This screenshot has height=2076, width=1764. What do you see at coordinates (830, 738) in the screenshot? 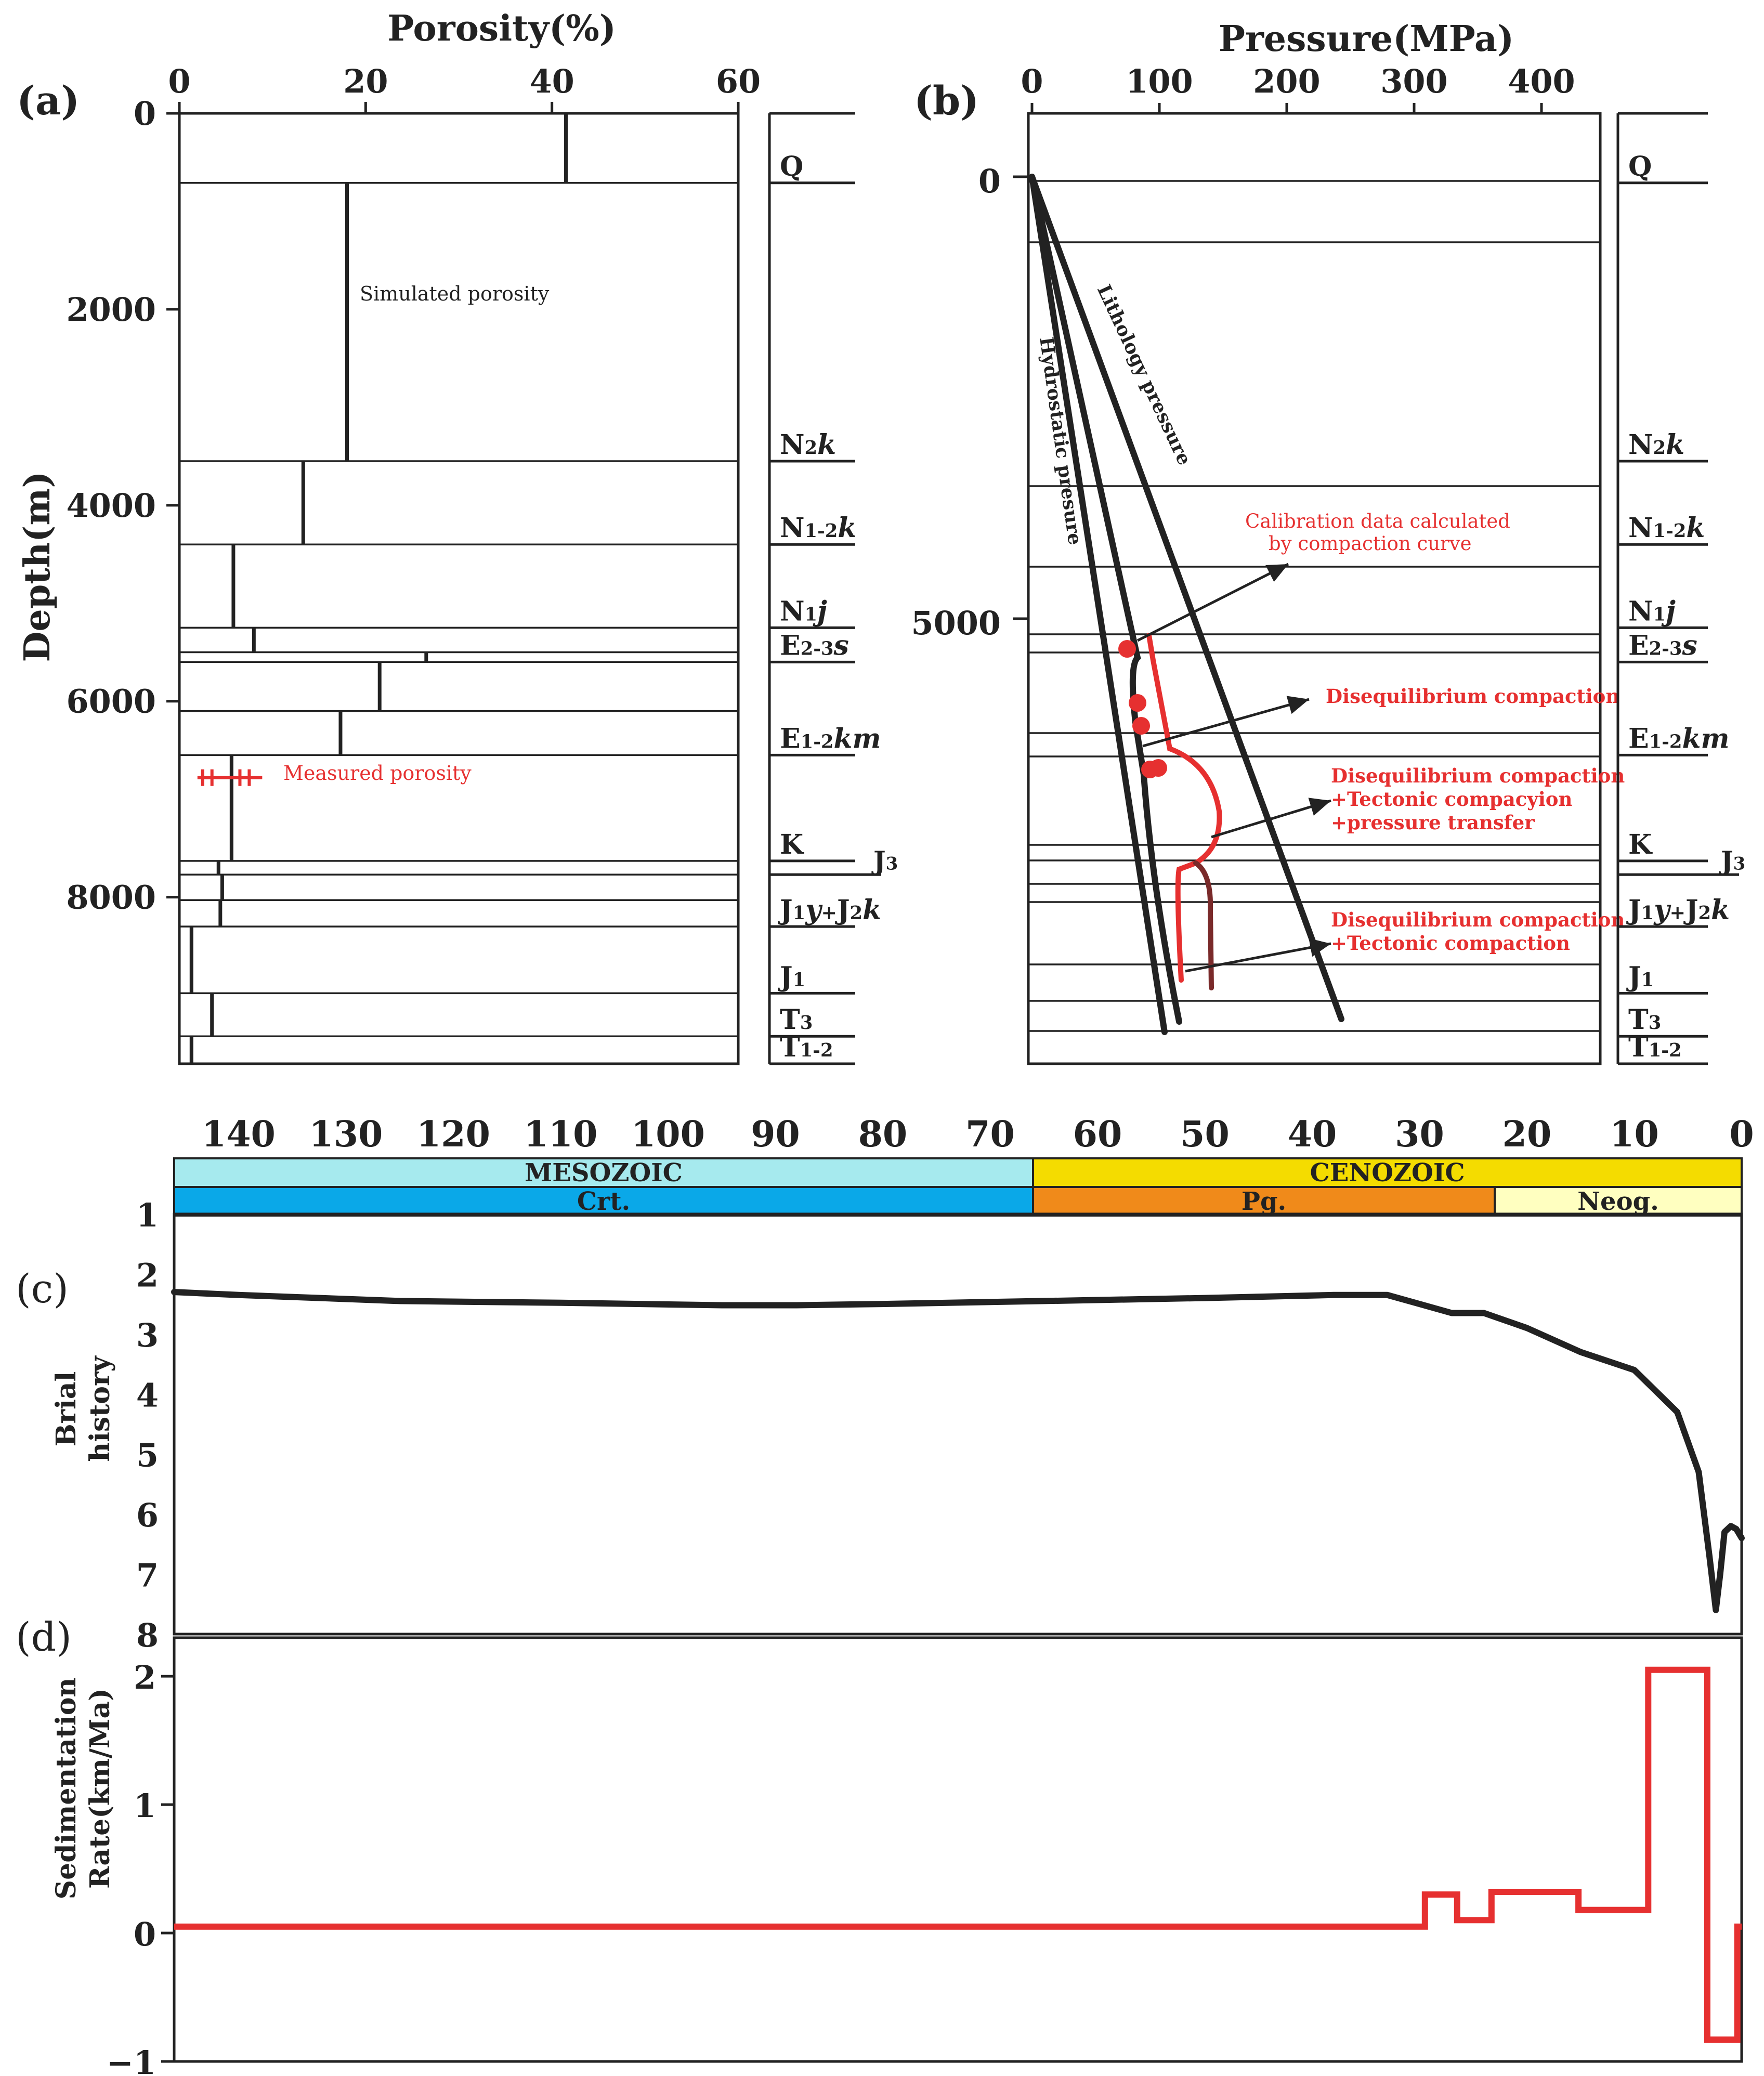
I see `panel-a-formation-label: E1-2km` at bounding box center [830, 738].